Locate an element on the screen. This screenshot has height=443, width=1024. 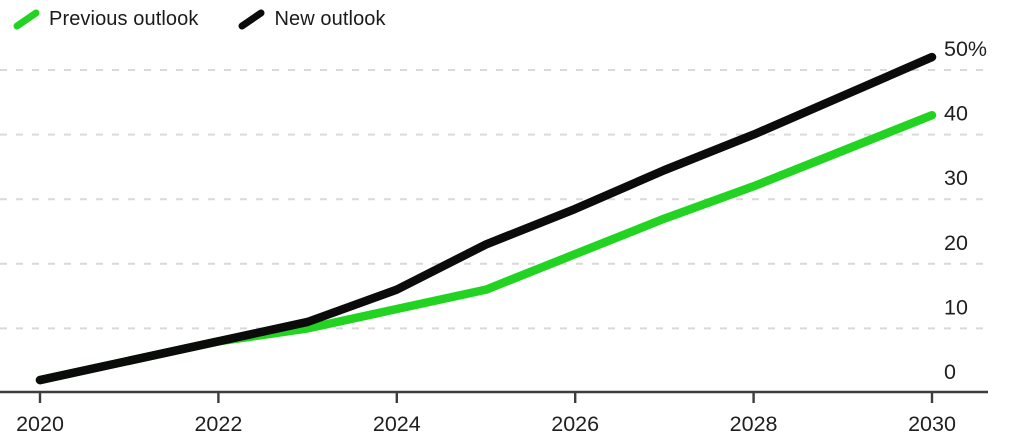
legend-item-new-outlook: New outlook is located at coordinates (312, 19).